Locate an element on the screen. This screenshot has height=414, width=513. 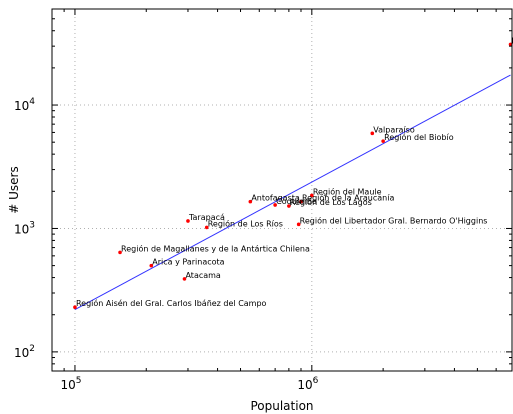
point-label: Región de la Araucanía is located at coordinates (348, 198).